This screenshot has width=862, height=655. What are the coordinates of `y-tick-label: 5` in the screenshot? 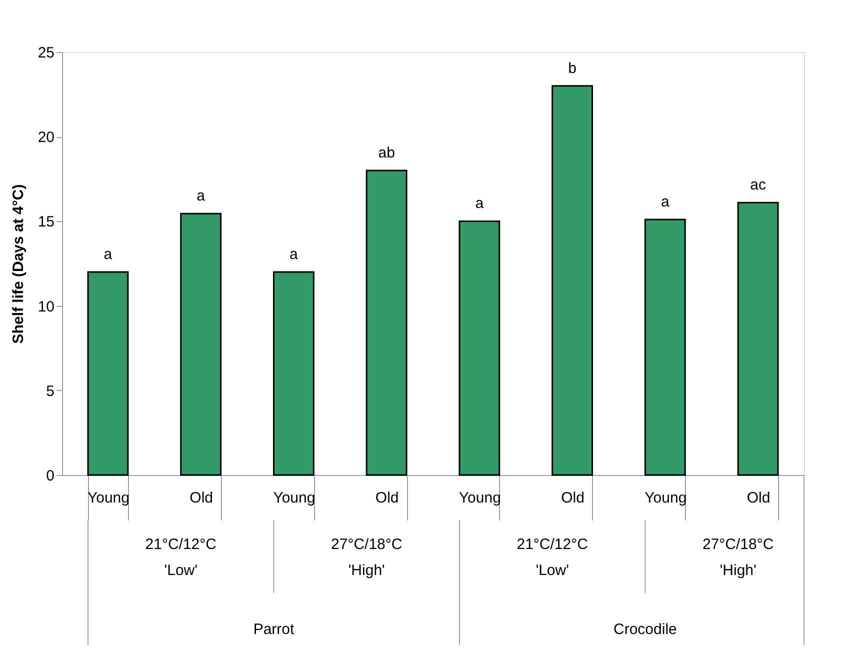 It's located at (50, 391).